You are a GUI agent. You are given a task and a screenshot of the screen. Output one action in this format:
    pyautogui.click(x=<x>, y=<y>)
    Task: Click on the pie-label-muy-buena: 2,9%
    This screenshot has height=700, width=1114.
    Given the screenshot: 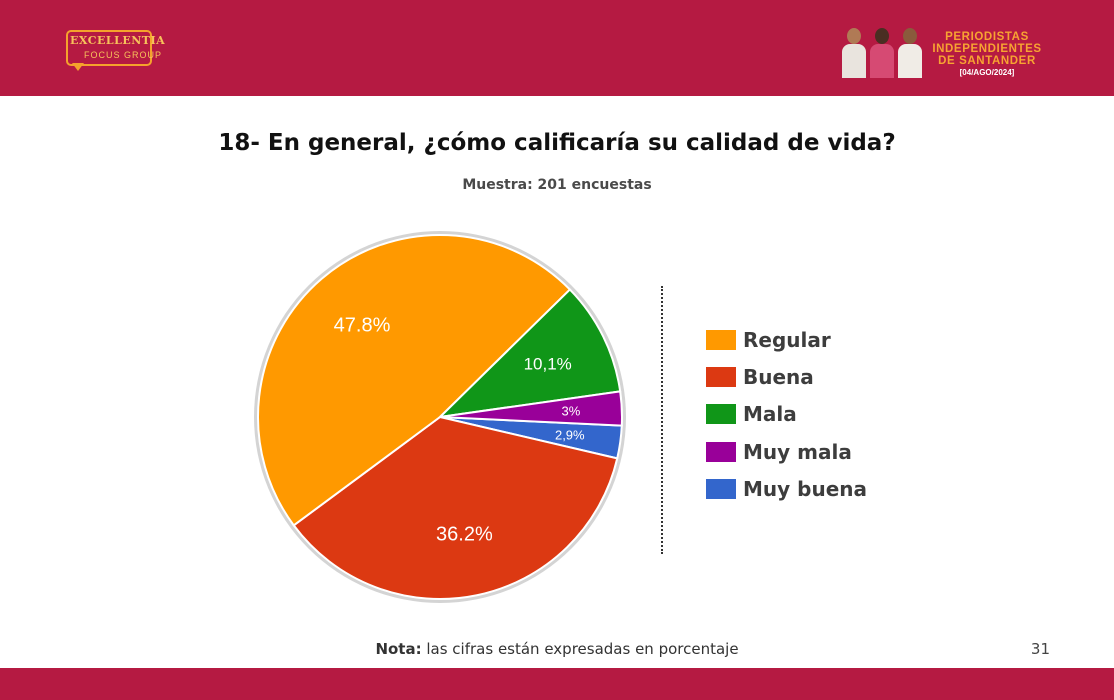 What is the action you would take?
    pyautogui.click(x=570, y=435)
    